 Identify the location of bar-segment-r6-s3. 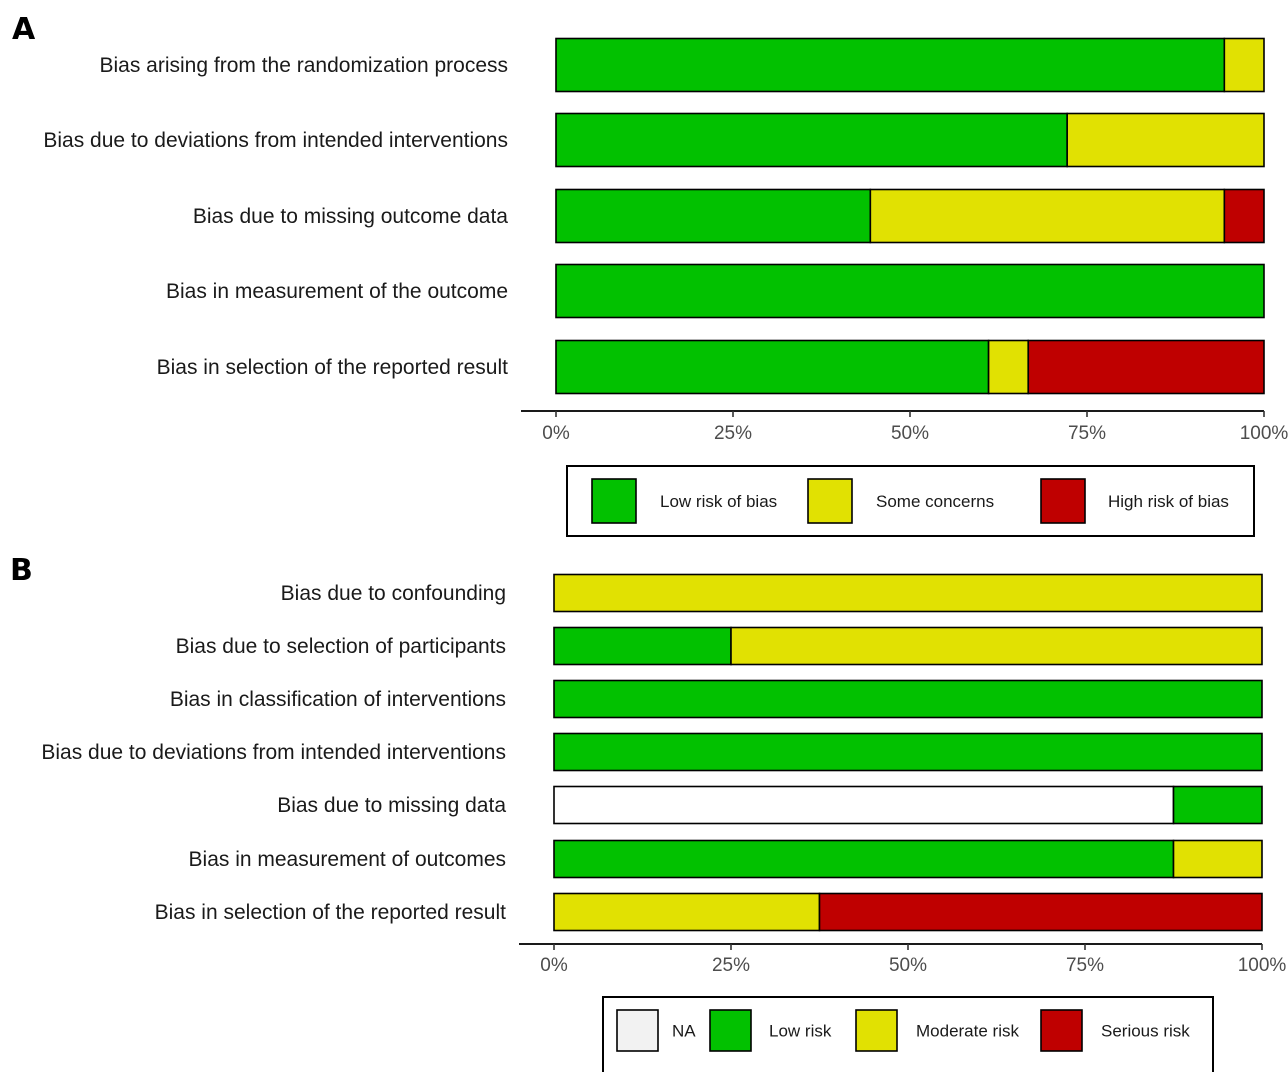
(1217, 859).